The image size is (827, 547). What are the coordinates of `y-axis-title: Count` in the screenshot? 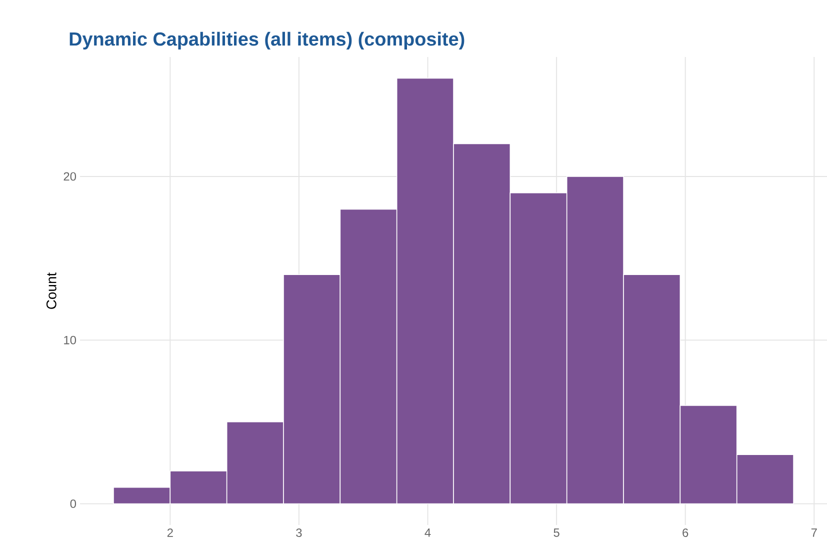 It's located at (51, 290).